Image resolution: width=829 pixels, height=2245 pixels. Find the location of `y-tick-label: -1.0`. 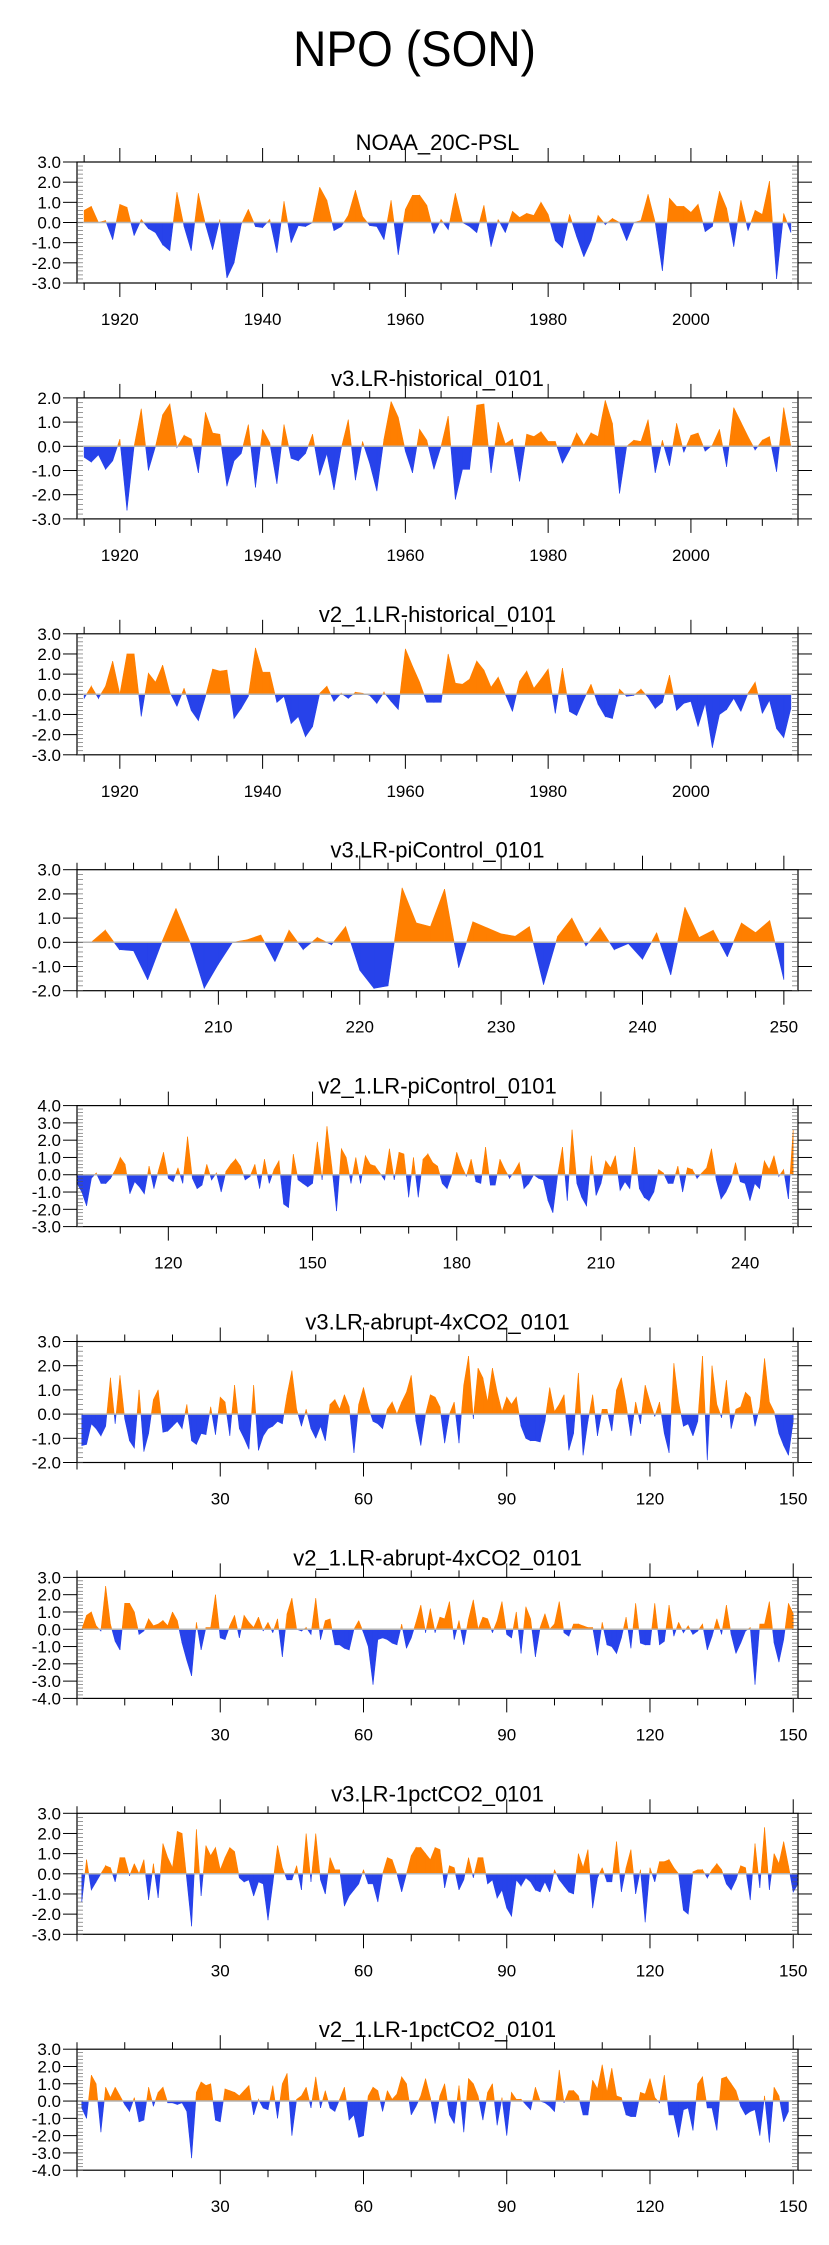

y-tick-label: -1.0 is located at coordinates (46, 1192).